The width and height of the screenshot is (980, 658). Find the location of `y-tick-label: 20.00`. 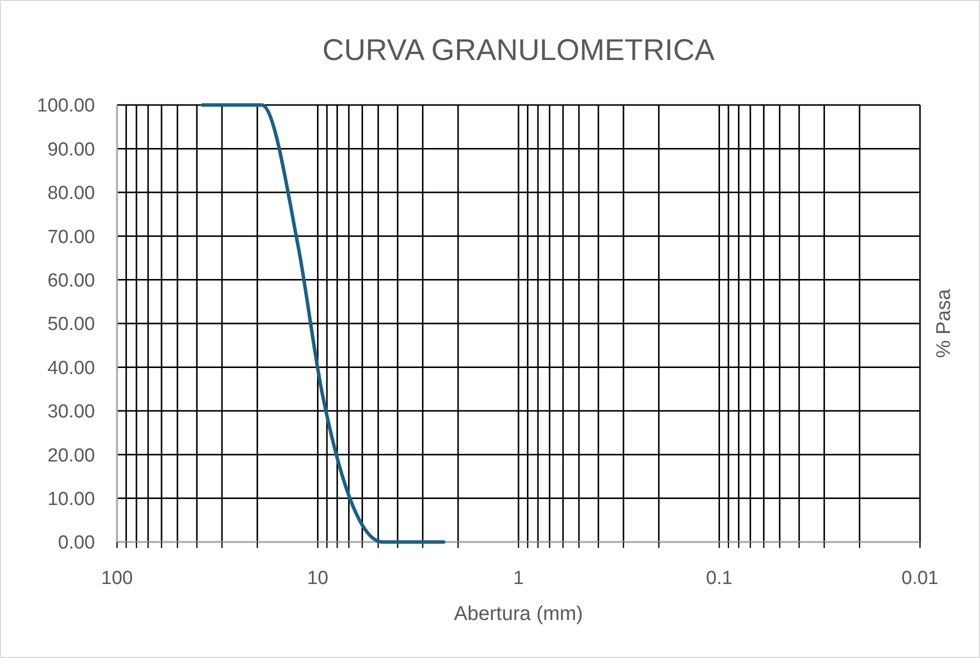

y-tick-label: 20.00 is located at coordinates (71, 455).